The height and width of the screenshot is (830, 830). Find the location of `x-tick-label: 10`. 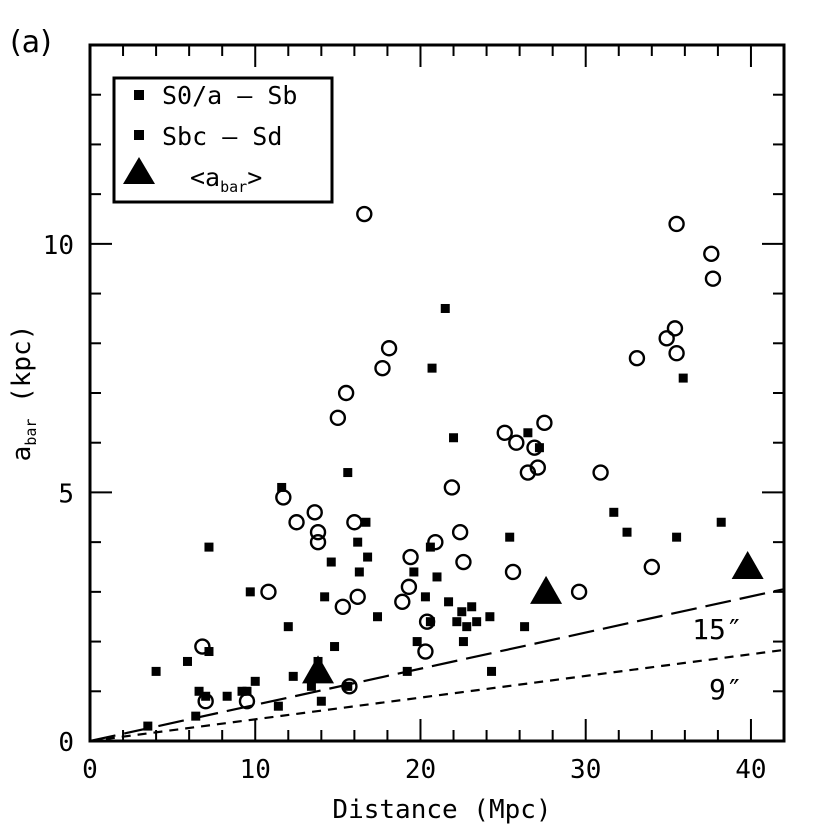

x-tick-label: 10 is located at coordinates (255, 770).